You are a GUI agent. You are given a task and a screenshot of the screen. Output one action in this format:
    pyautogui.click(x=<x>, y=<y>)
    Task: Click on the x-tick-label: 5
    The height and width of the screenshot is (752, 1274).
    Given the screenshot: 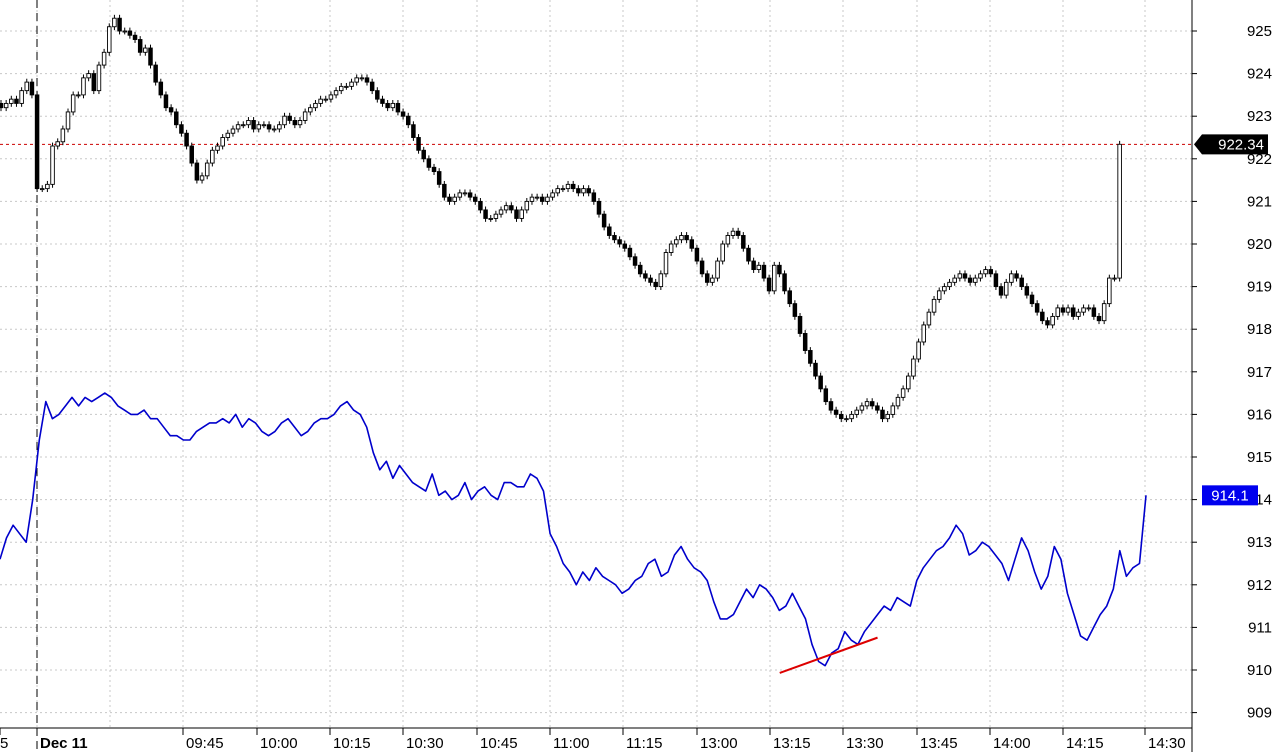 What is the action you would take?
    pyautogui.click(x=4, y=743)
    